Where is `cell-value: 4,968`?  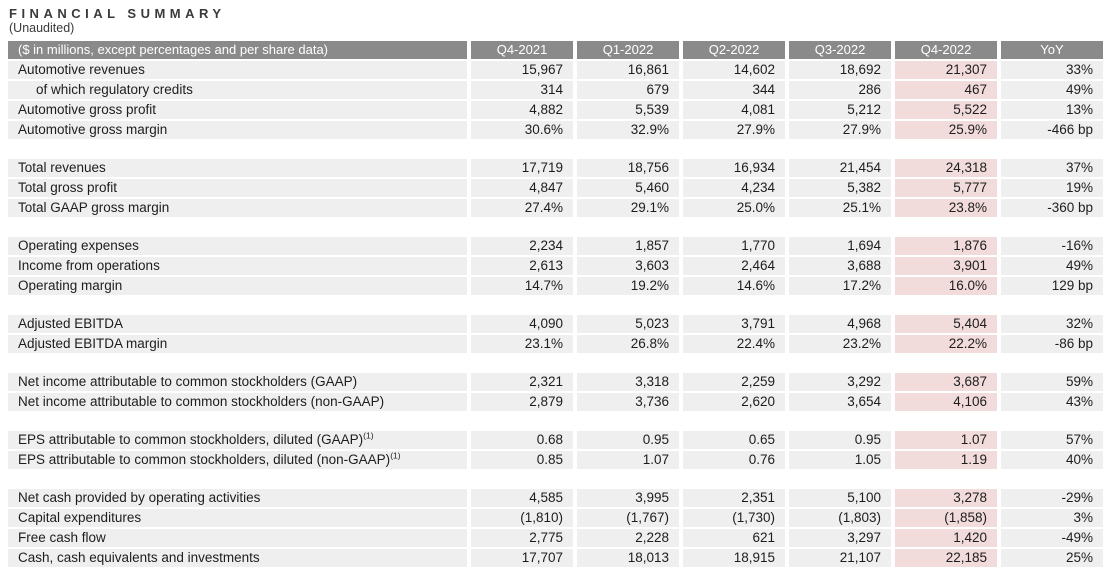 cell-value: 4,968 is located at coordinates (838, 325).